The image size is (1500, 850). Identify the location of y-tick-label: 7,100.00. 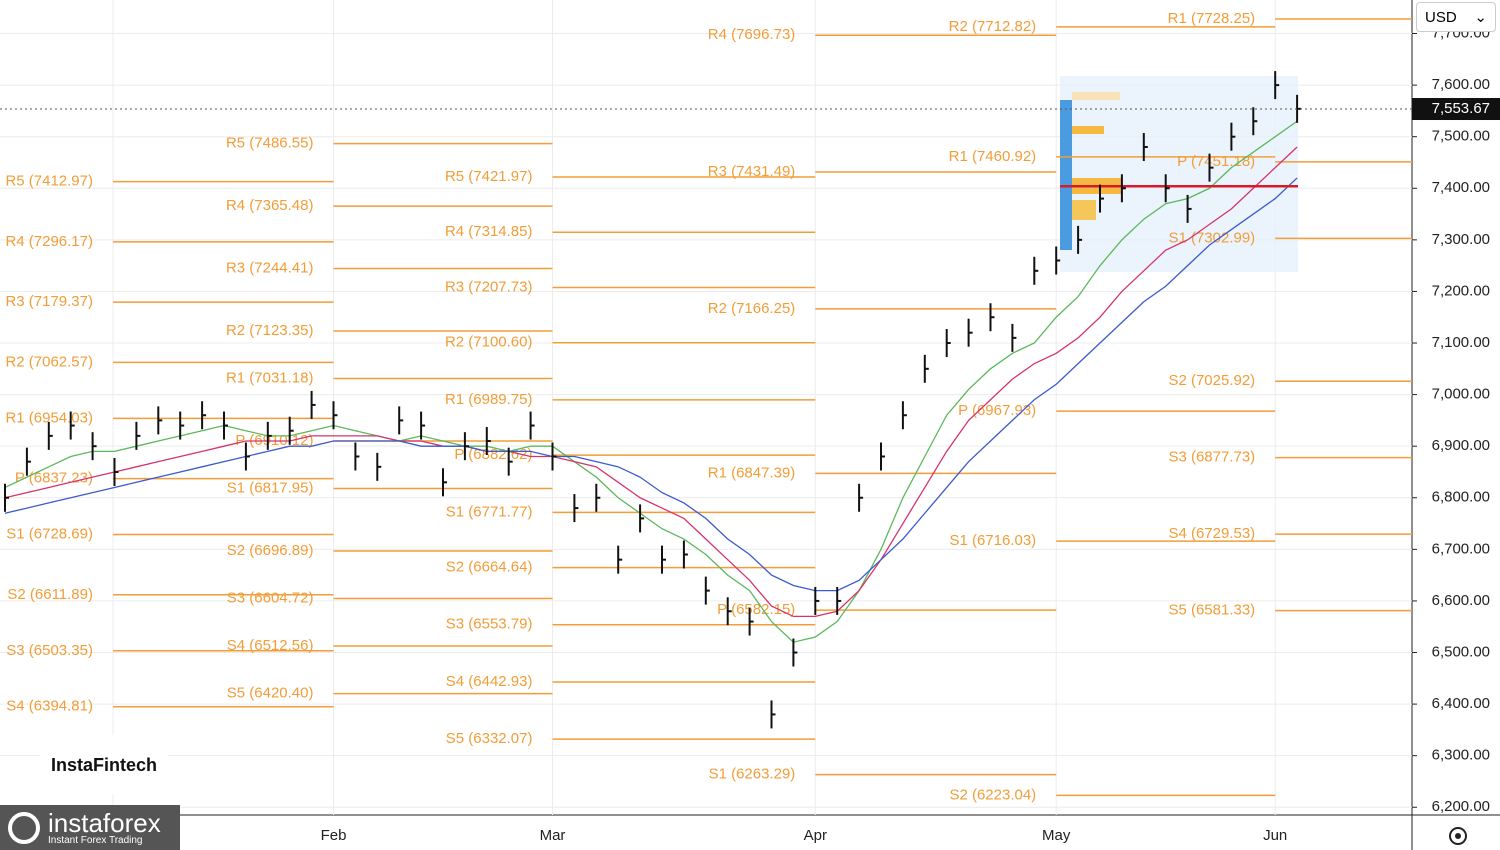
(1461, 342).